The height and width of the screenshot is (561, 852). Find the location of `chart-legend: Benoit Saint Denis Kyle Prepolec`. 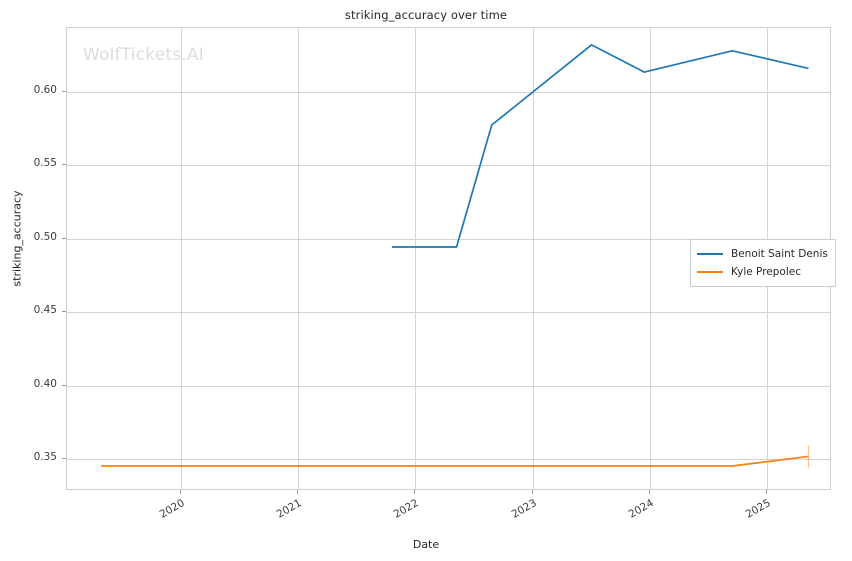

chart-legend: Benoit Saint Denis Kyle Prepolec is located at coordinates (763, 263).